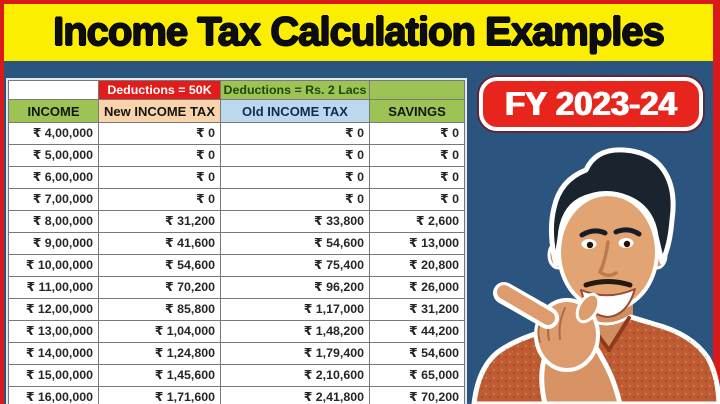  I want to click on table-row: ₹ 14,00,000 ₹ 1,24,800 ₹ 1,79,400 ₹ 54,600, so click(236, 353).